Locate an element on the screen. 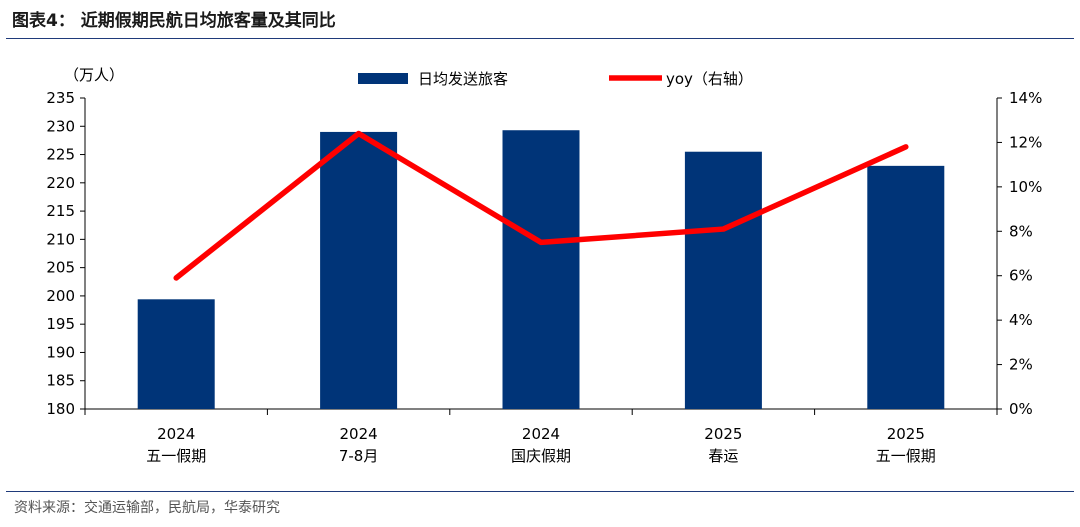 Image resolution: width=1080 pixels, height=527 pixels. left-tick-label: 185 is located at coordinates (60, 381).